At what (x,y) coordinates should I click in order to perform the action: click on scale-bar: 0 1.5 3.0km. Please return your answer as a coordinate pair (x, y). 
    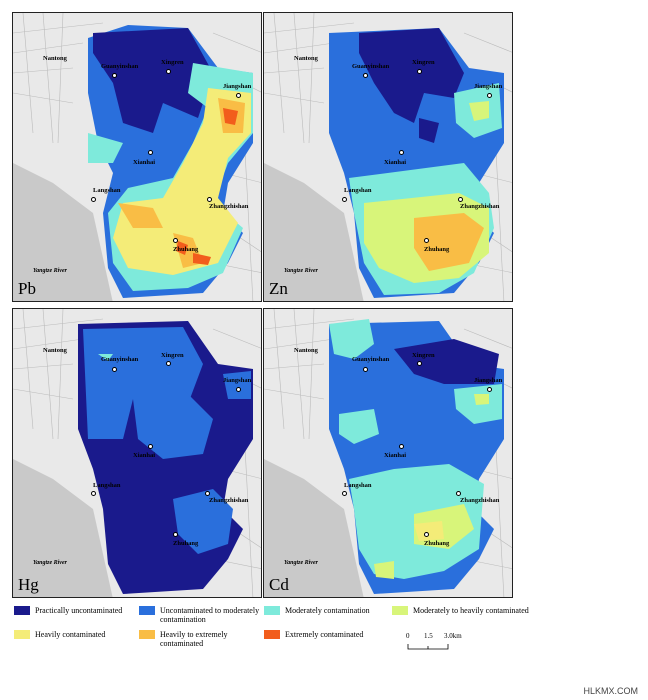
    Looking at the image, I should click on (441, 644).